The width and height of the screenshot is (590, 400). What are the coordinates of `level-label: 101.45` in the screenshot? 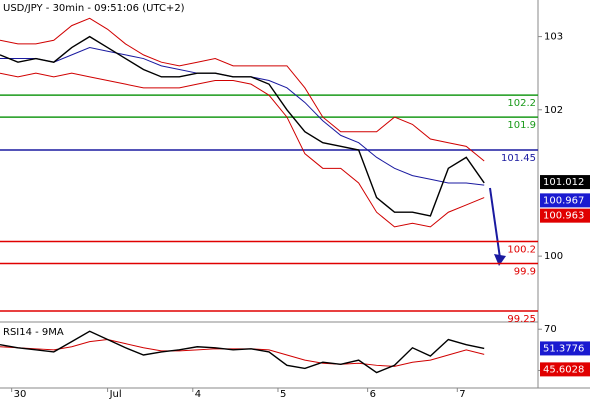 It's located at (518, 158).